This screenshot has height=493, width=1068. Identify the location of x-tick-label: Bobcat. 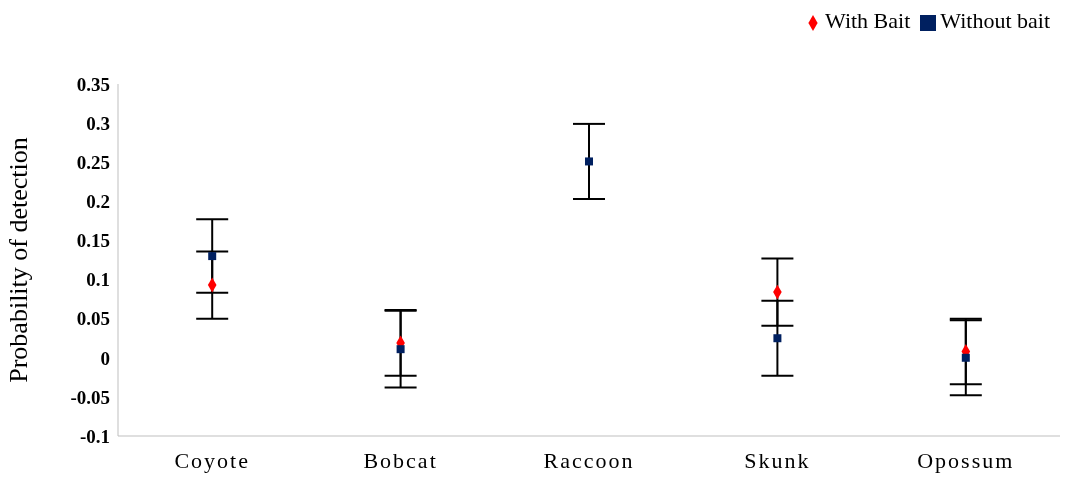
(400, 460).